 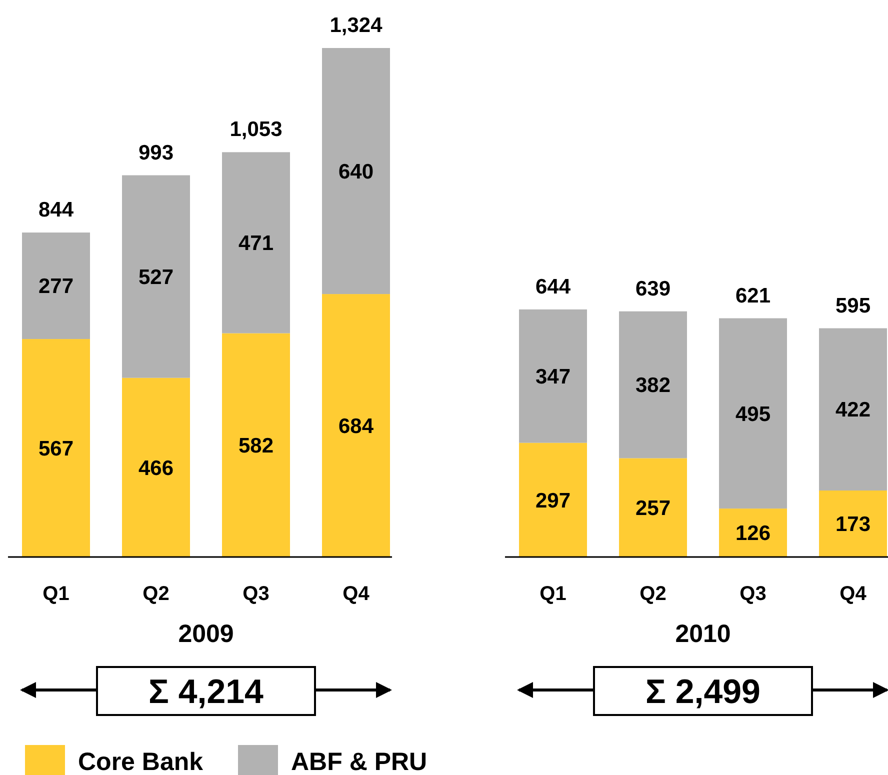 What do you see at coordinates (256, 130) in the screenshot?
I see `total-label: 1,053` at bounding box center [256, 130].